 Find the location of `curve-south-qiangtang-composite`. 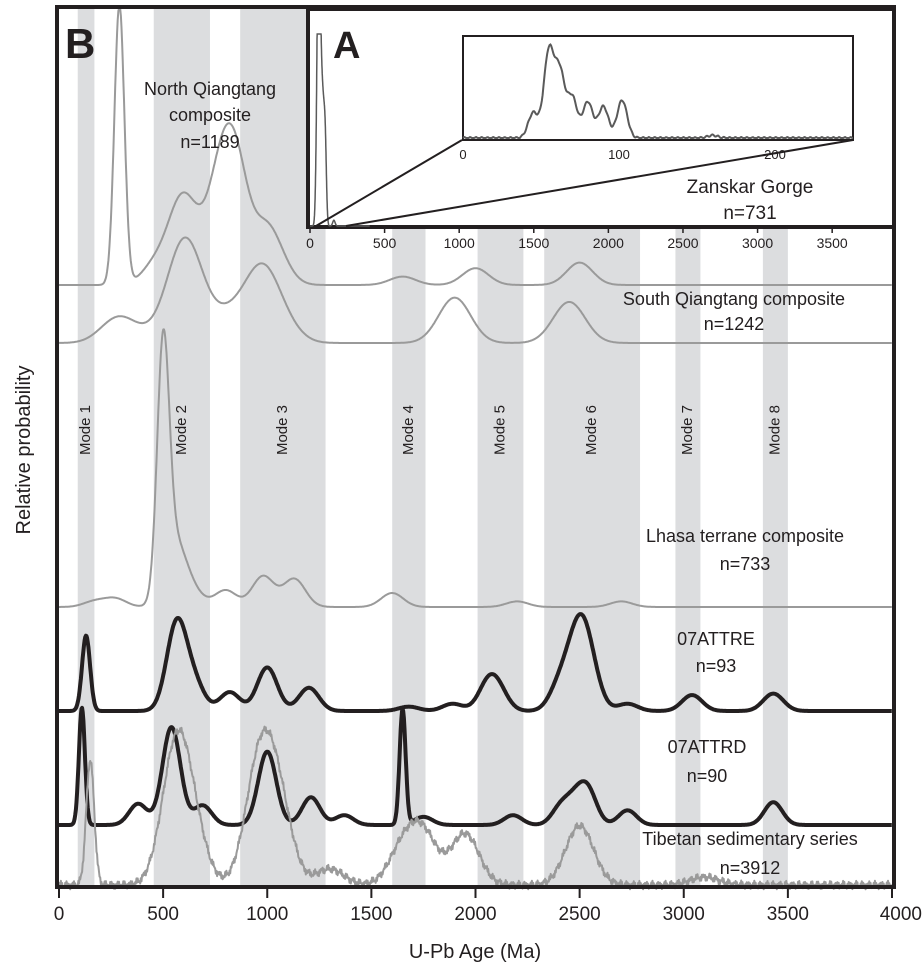

curve-south-qiangtang-composite is located at coordinates (475, 290).